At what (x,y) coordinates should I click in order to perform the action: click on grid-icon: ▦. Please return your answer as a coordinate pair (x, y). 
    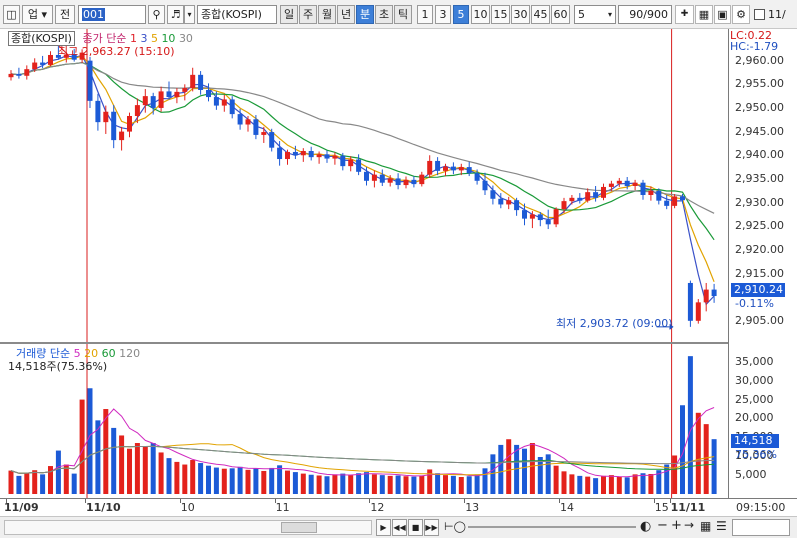
    Looking at the image, I should click on (704, 14).